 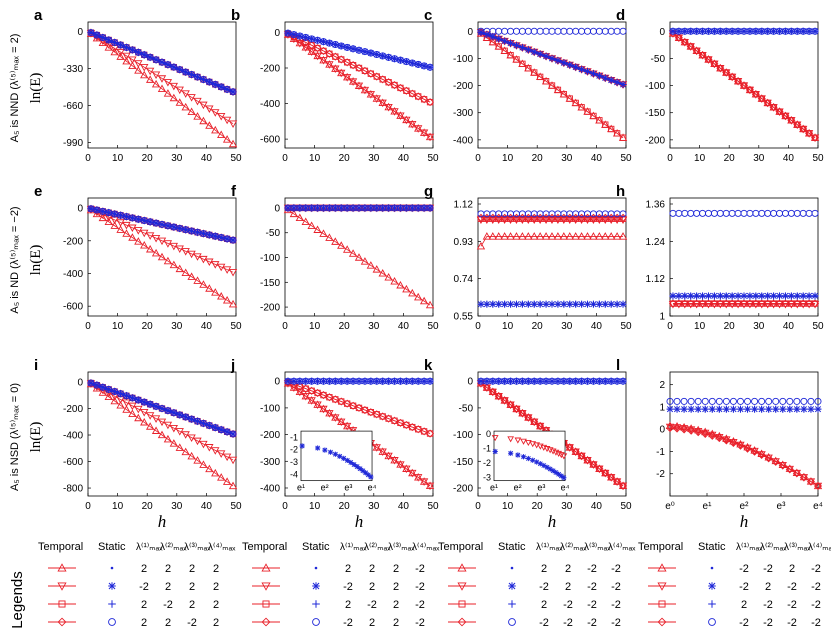 I want to click on series-temporal-triangle-up, so click(x=552, y=241).